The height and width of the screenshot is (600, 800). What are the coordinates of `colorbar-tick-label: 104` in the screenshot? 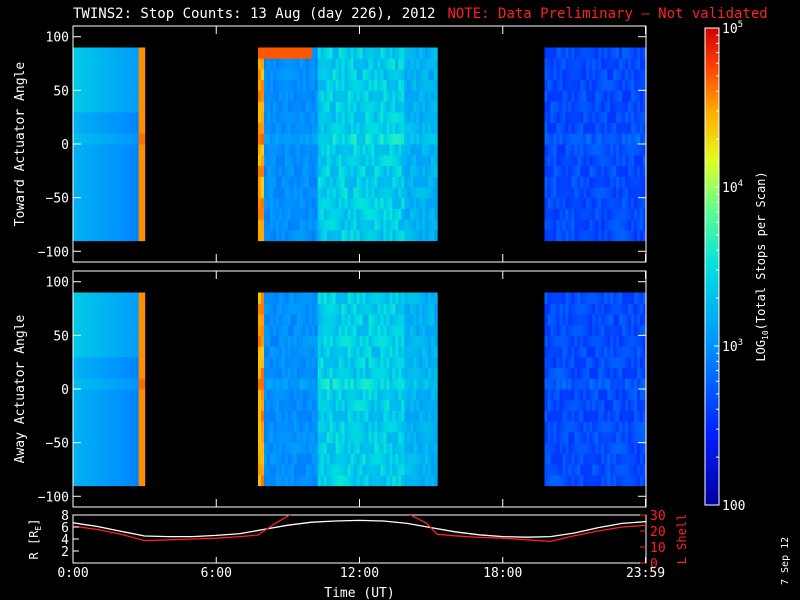 It's located at (732, 187).